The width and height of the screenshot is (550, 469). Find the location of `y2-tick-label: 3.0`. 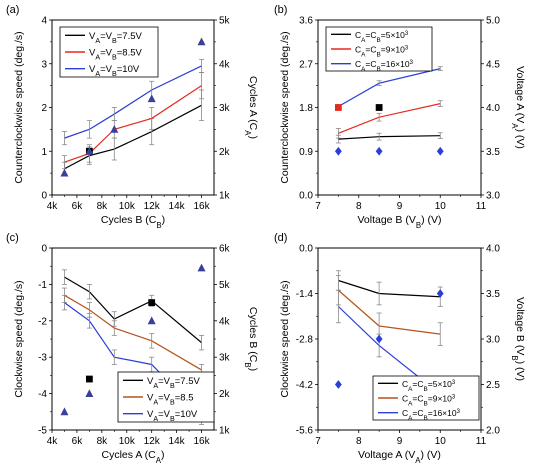

y2-tick-label: 3.0 is located at coordinates (493, 340).